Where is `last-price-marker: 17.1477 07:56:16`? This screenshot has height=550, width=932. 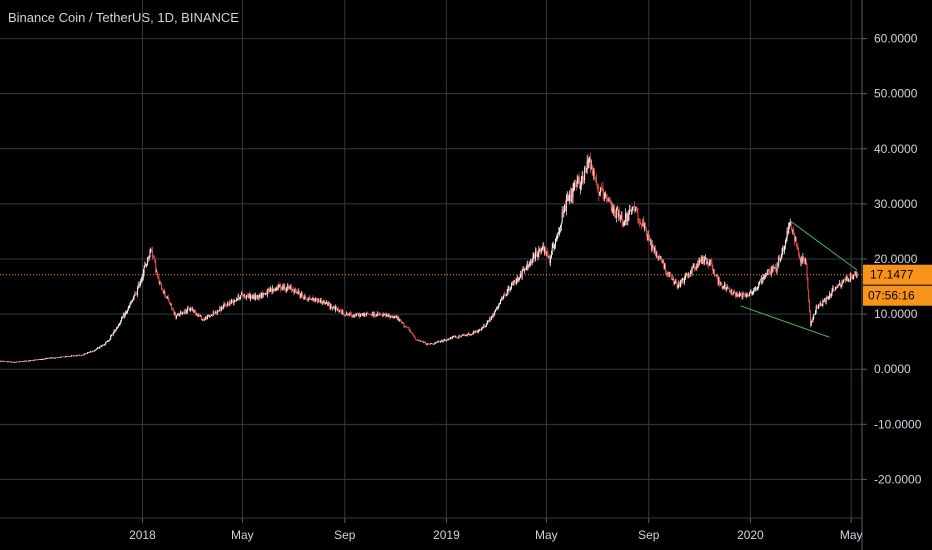
last-price-marker: 17.1477 07:56:16 is located at coordinates (466, 285).